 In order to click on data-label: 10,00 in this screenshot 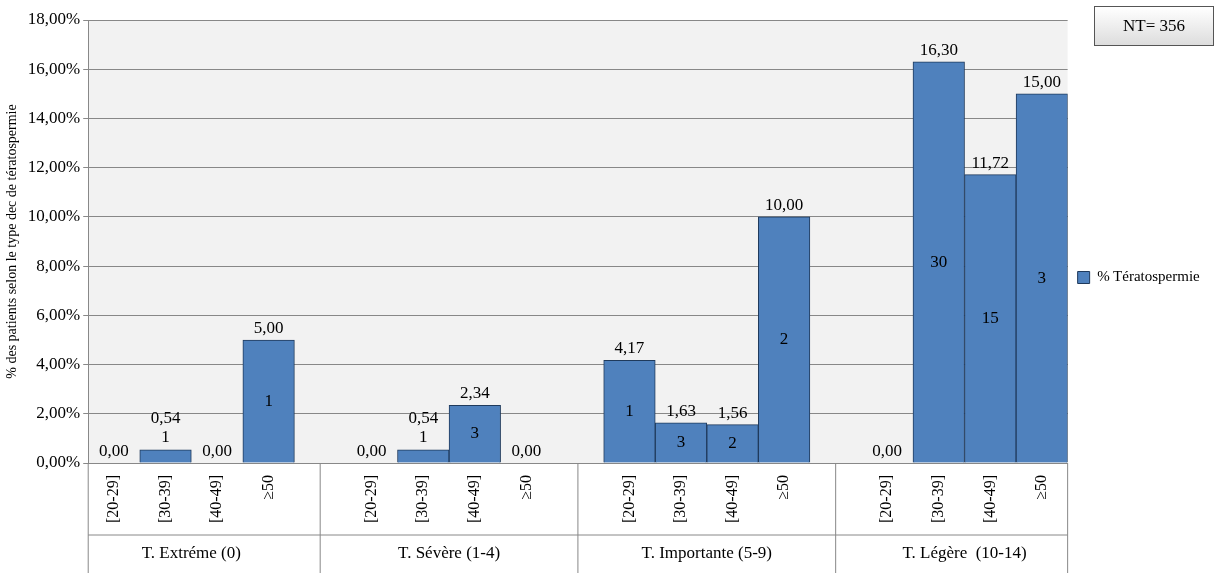, I will do `click(784, 204)`.